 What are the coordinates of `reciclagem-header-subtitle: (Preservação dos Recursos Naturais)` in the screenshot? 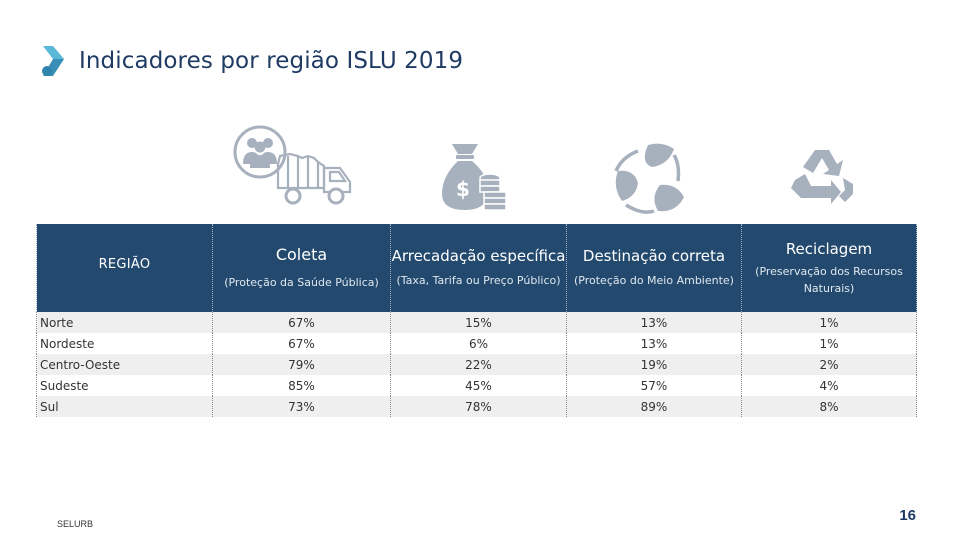 It's located at (829, 279).